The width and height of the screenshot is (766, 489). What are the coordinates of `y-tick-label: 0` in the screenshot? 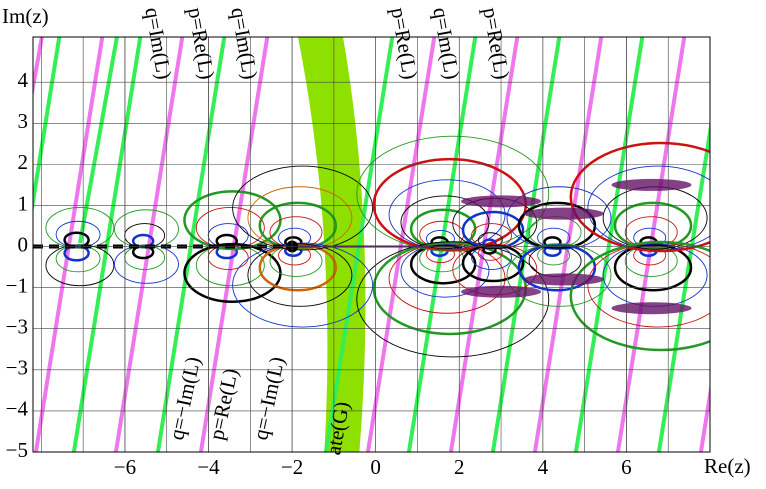 It's located at (23, 244).